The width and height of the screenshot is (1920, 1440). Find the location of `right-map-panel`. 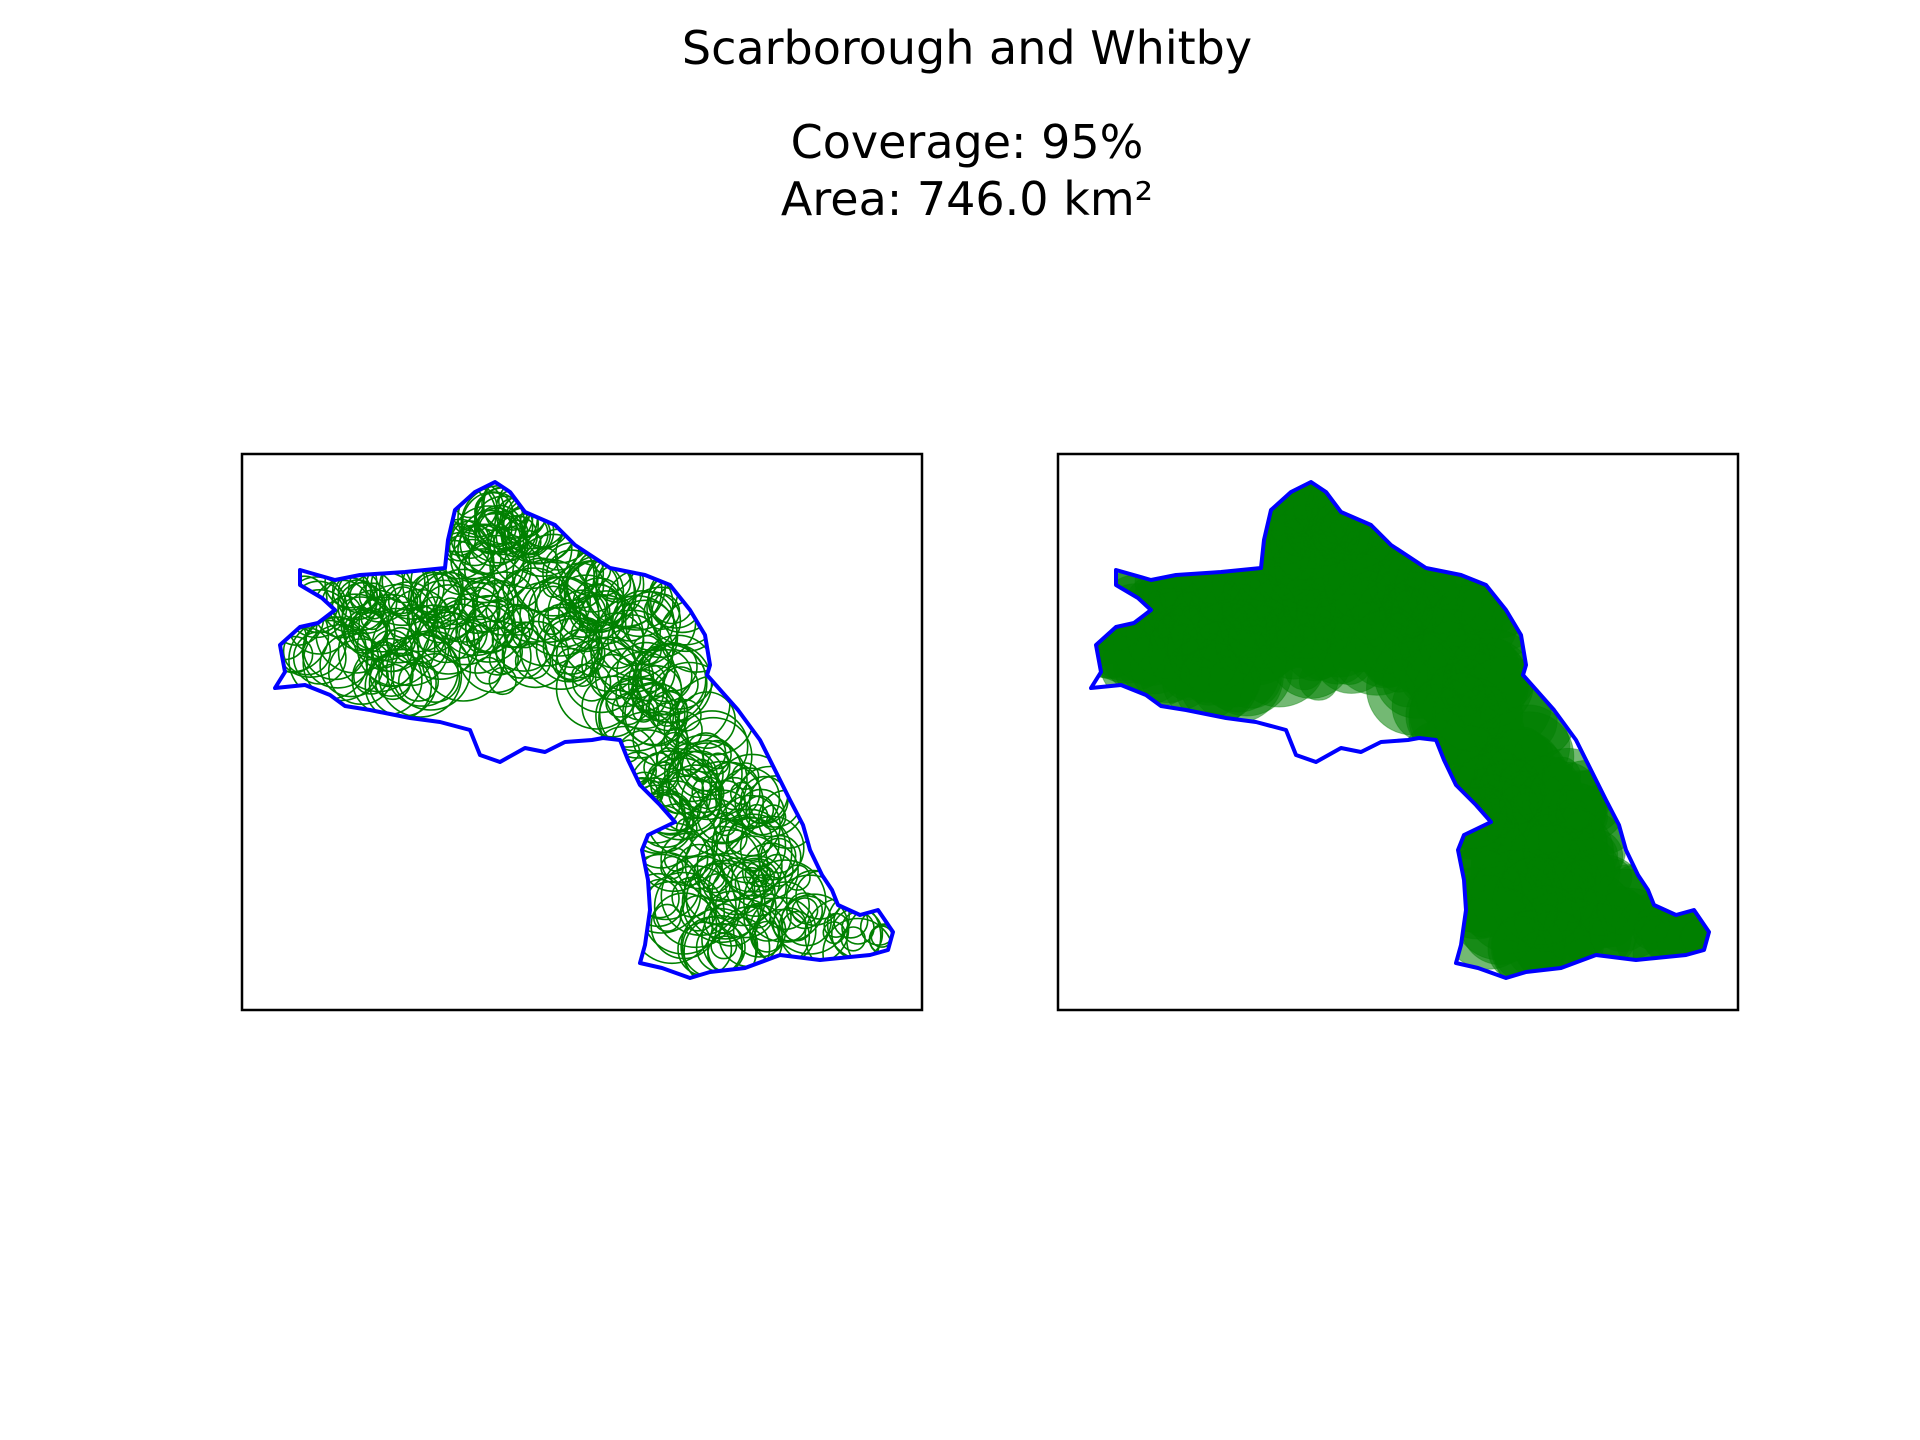

right-map-panel is located at coordinates (1398, 732).